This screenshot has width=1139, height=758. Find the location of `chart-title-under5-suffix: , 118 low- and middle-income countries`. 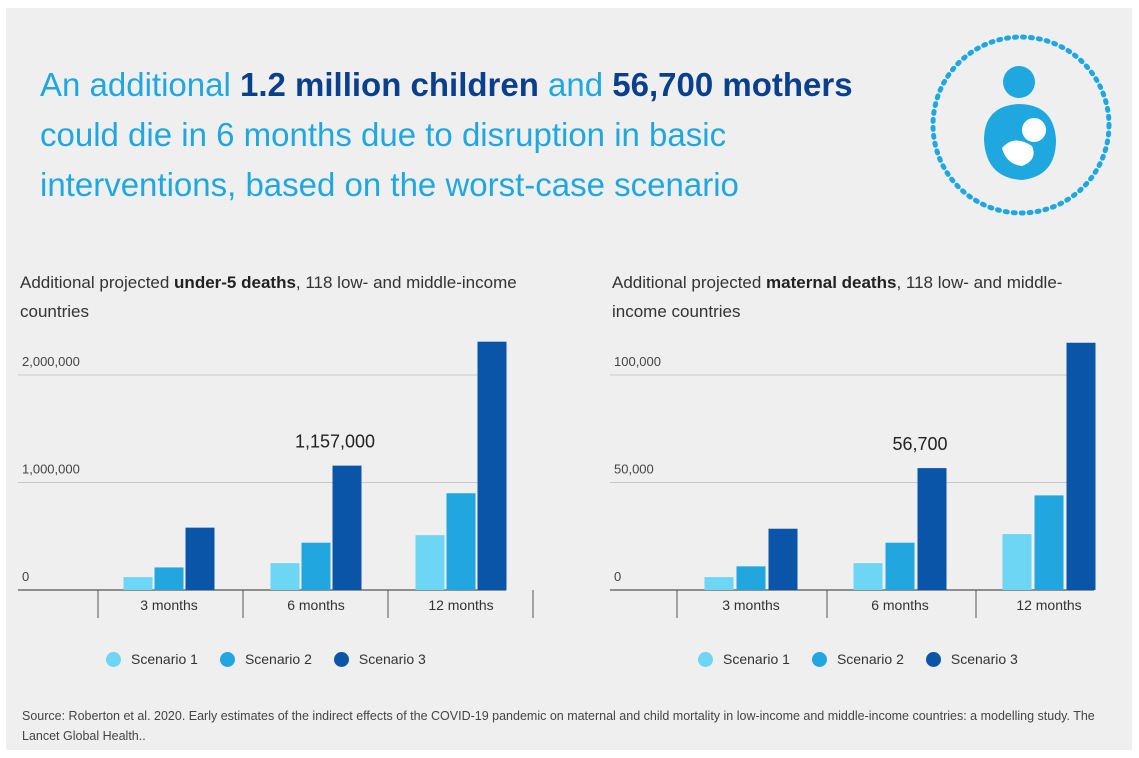

chart-title-under5-suffix: , 118 low- and middle-income countries is located at coordinates (268, 297).